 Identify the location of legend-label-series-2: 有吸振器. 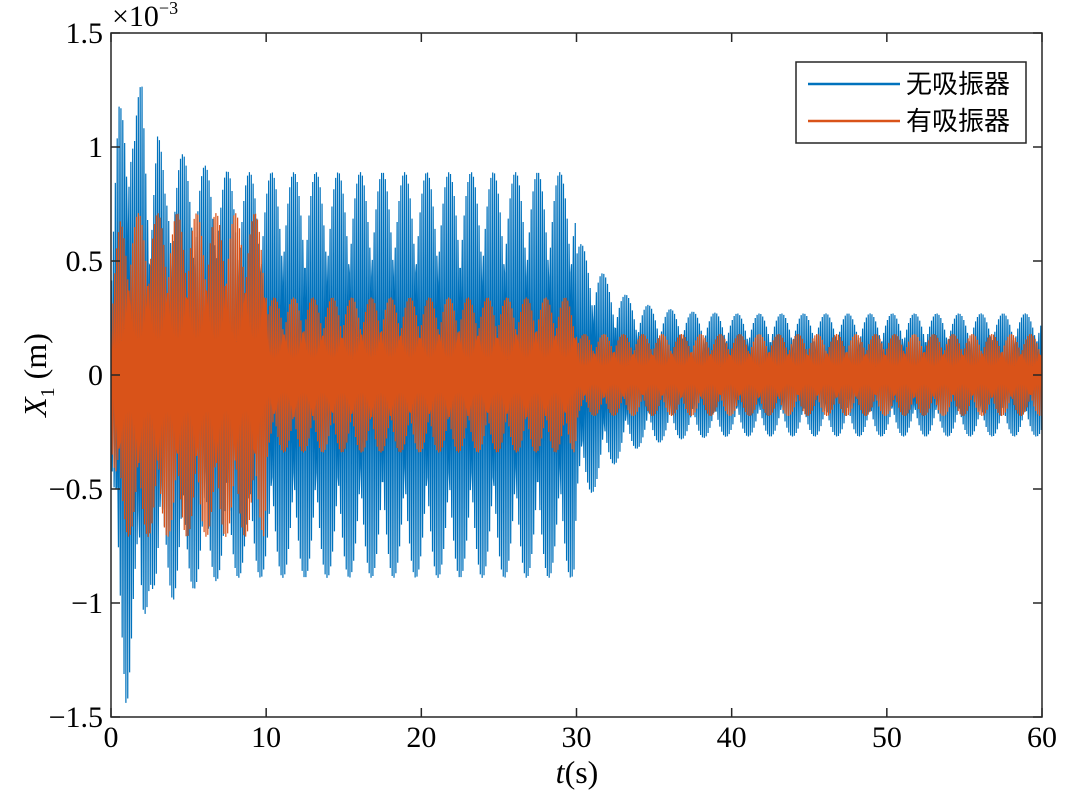
(958, 121).